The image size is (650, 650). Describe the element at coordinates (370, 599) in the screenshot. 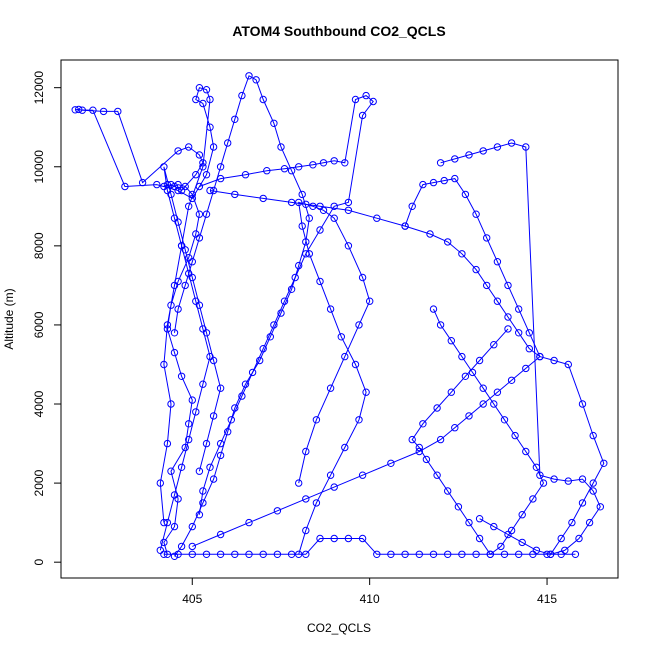

I see `x-tick-label: 410` at that location.